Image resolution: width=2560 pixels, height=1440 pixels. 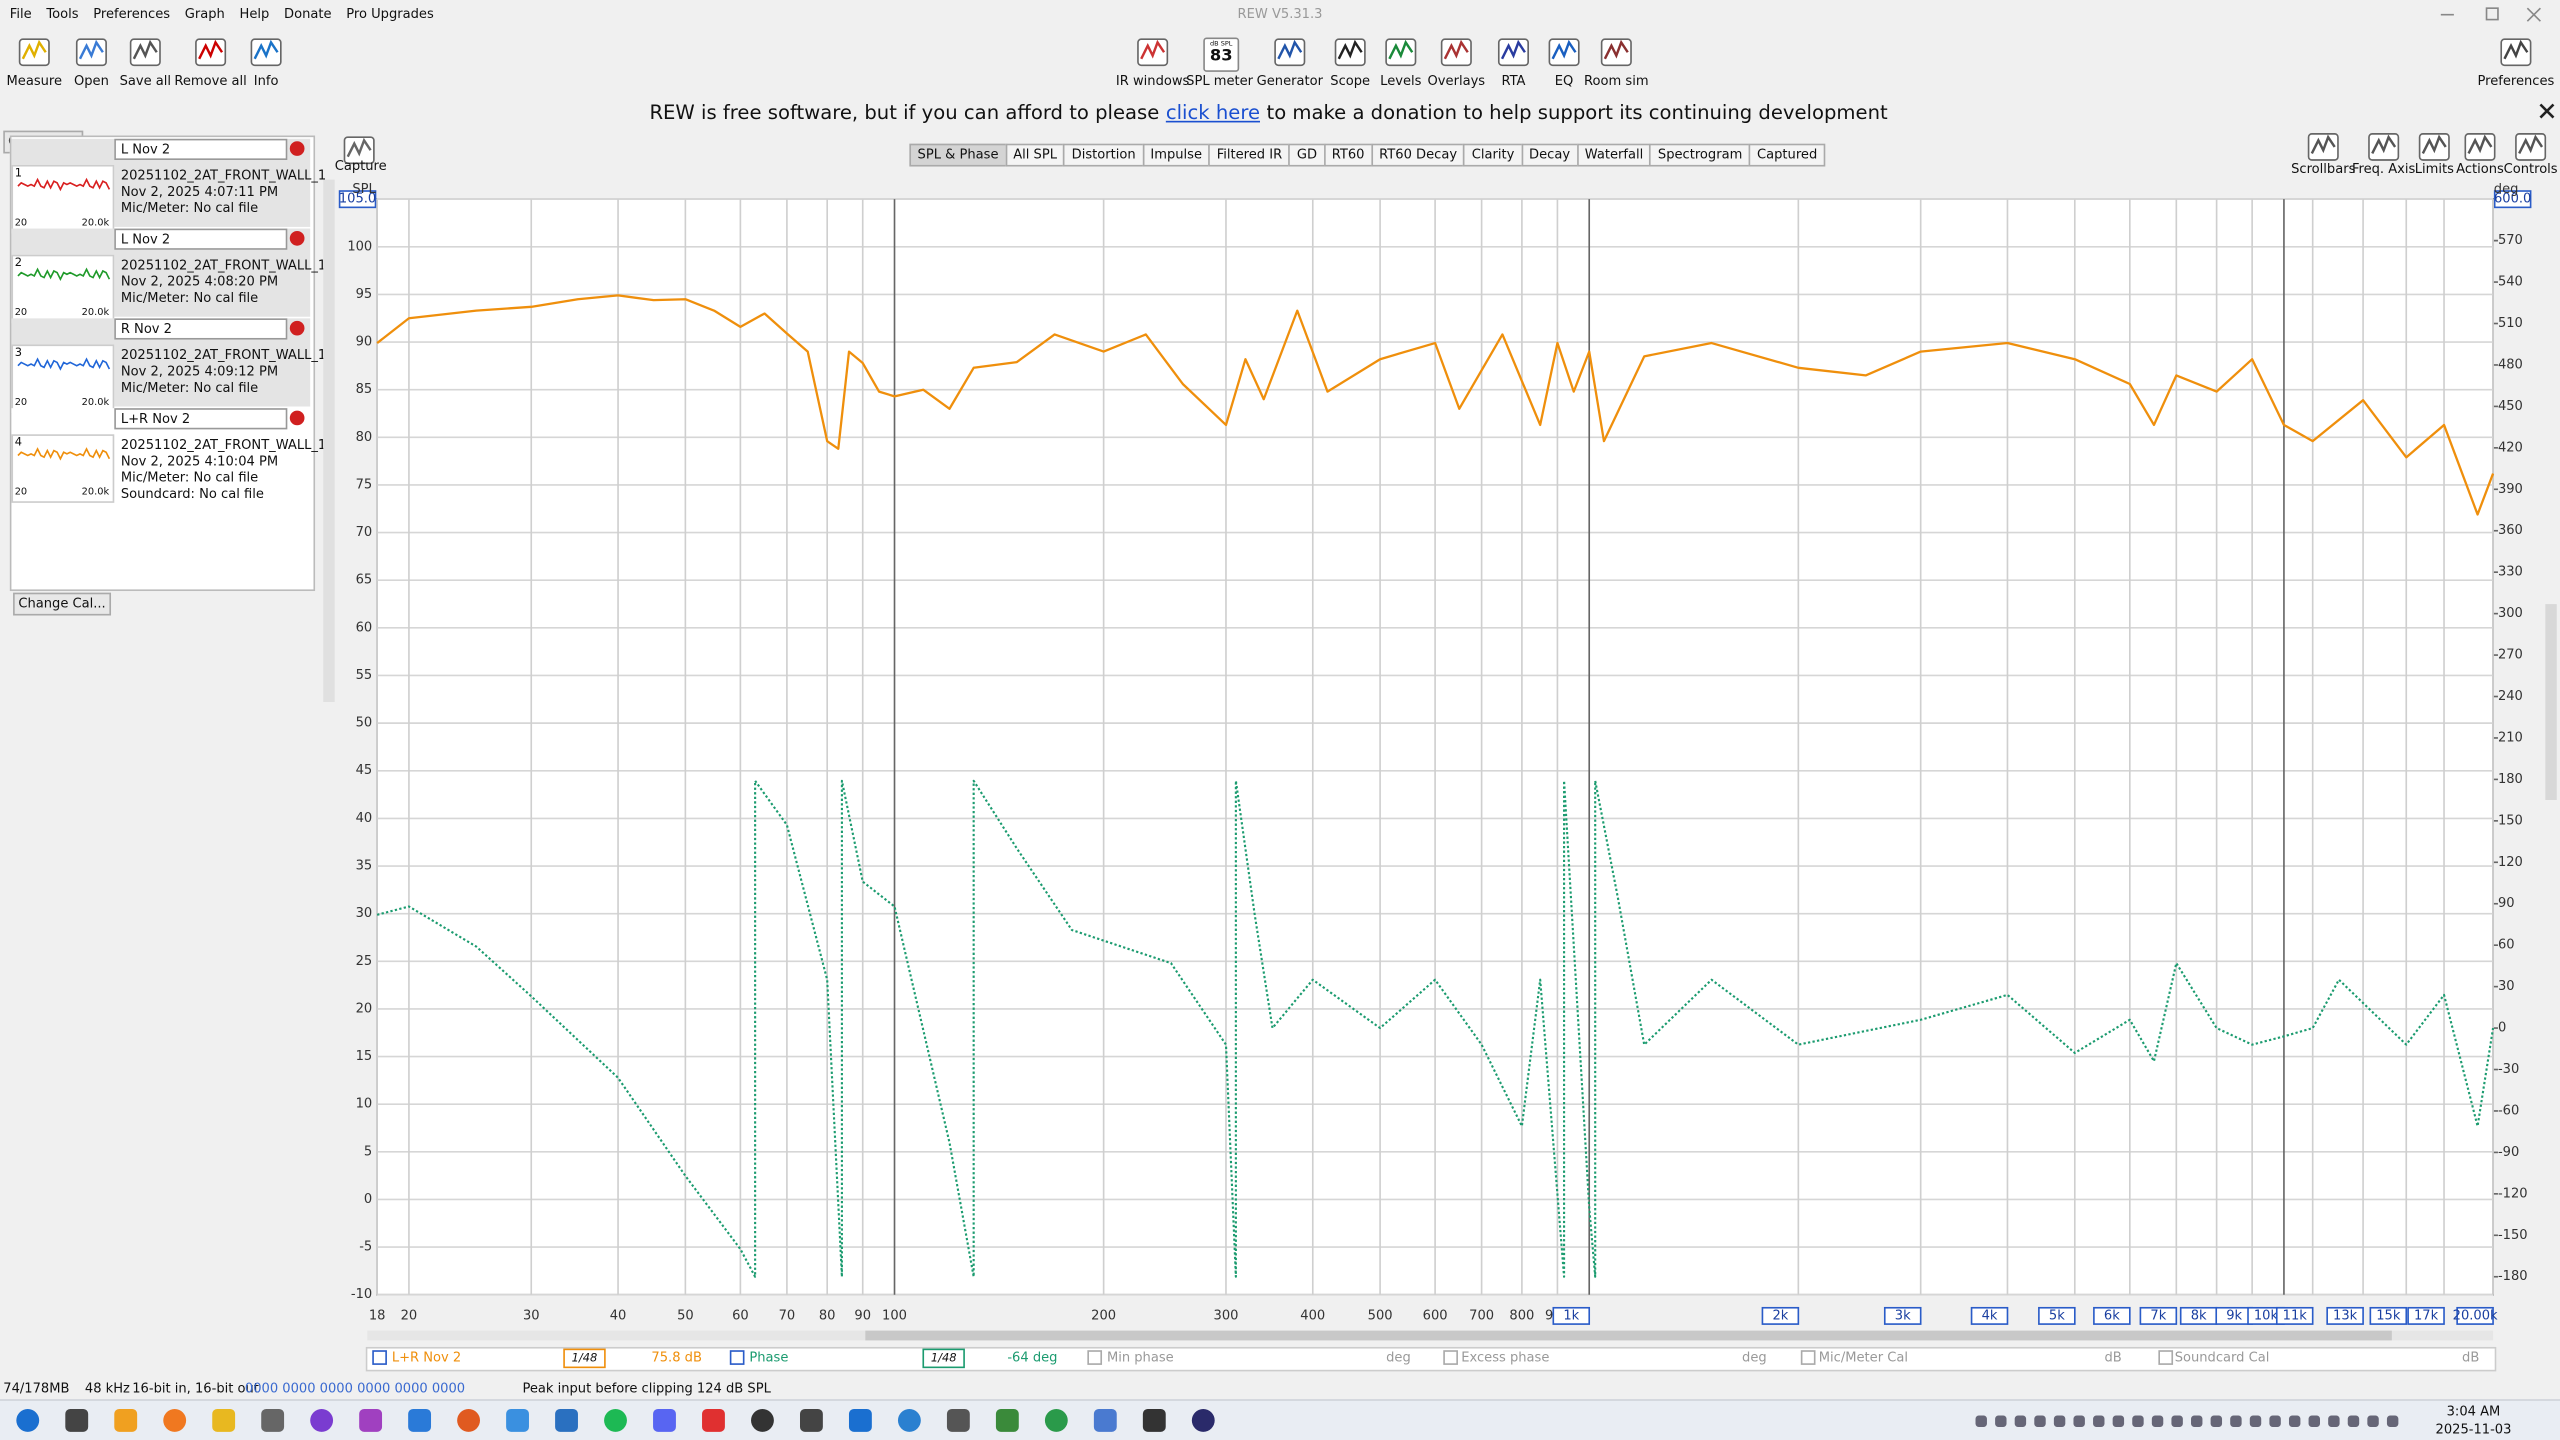 I want to click on graph-control: Freq. Axis, so click(x=2384, y=155).